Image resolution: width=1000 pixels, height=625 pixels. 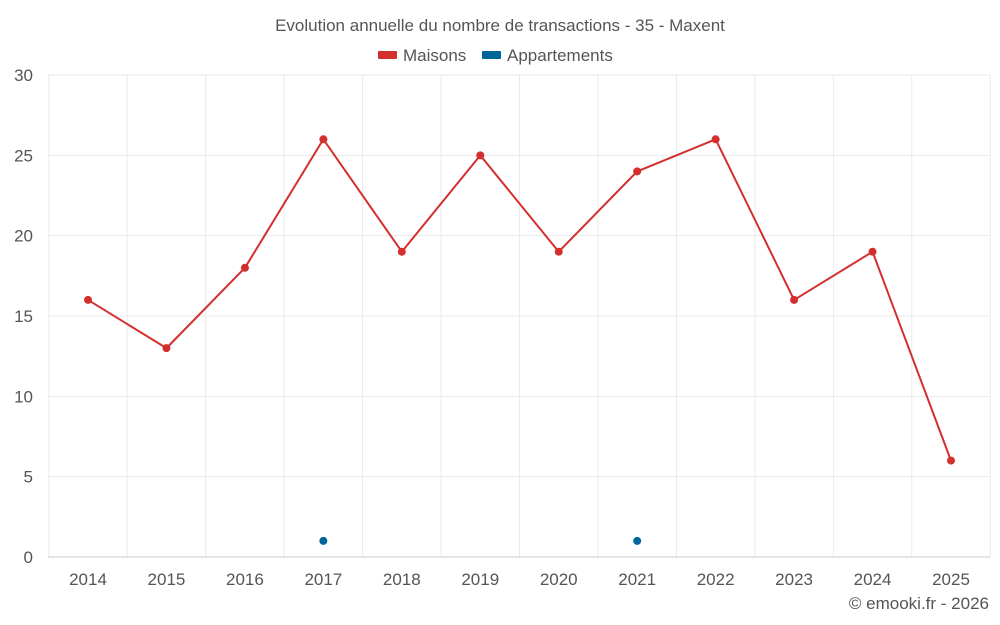 I want to click on x-tick-label: 2022, so click(x=716, y=579).